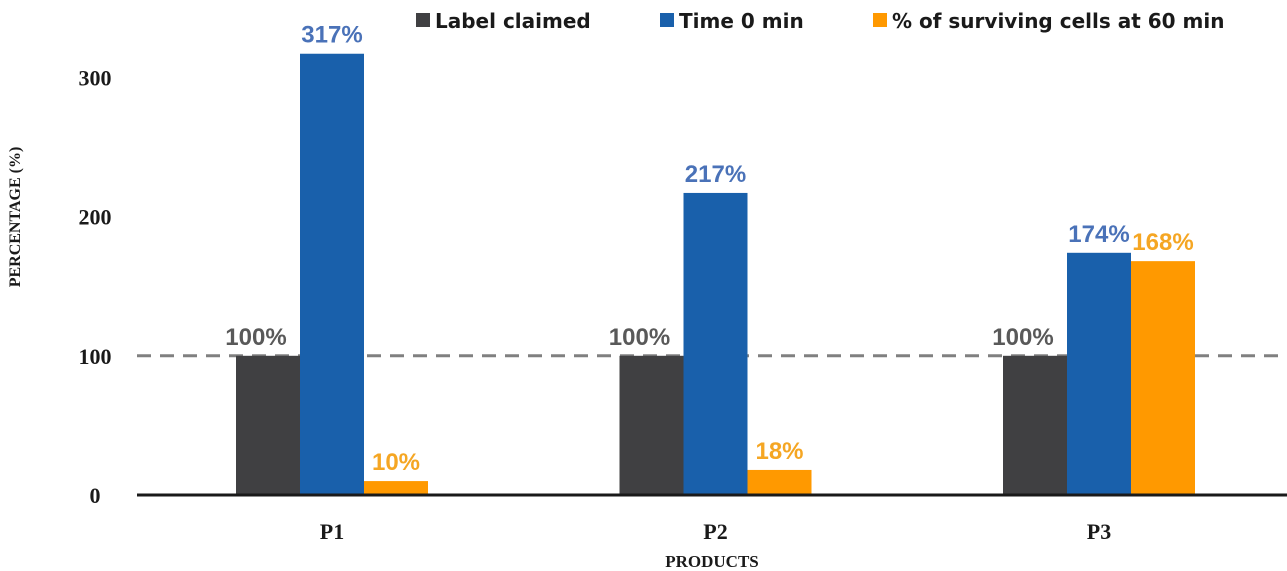  Describe the element at coordinates (95, 495) in the screenshot. I see `y-tick-label: 0` at that location.